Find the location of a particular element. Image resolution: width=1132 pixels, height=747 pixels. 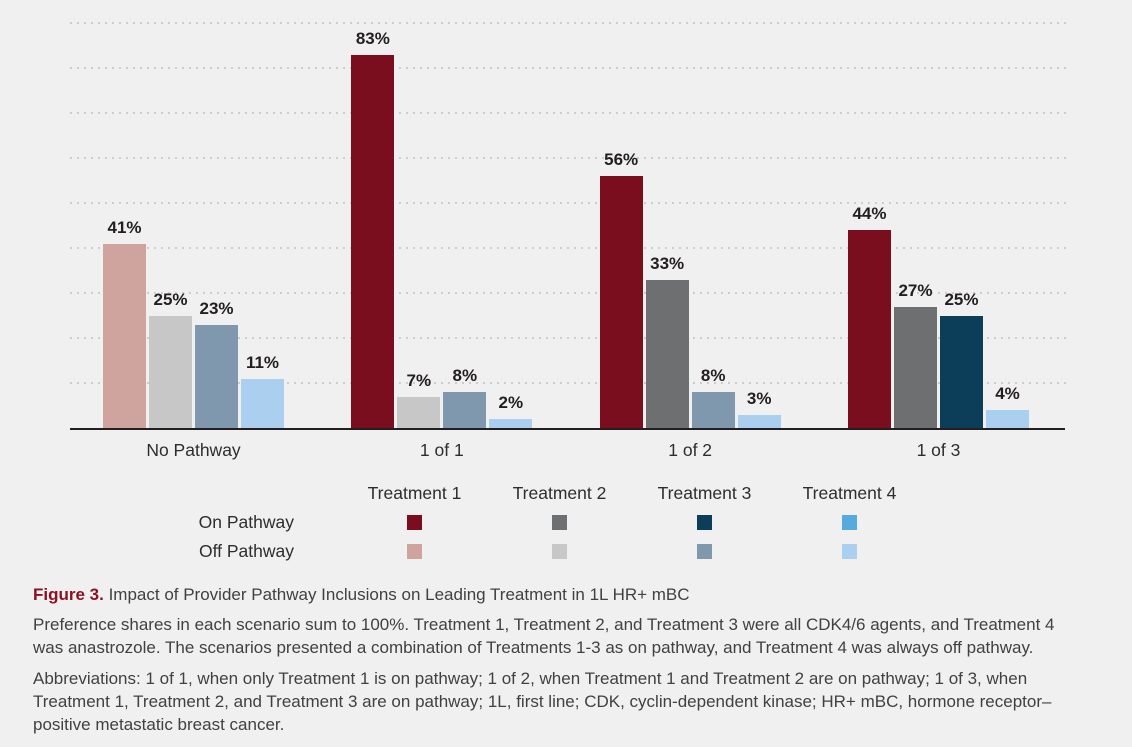

legend-column-header-treatment-4: Treatment 4 is located at coordinates (849, 493).